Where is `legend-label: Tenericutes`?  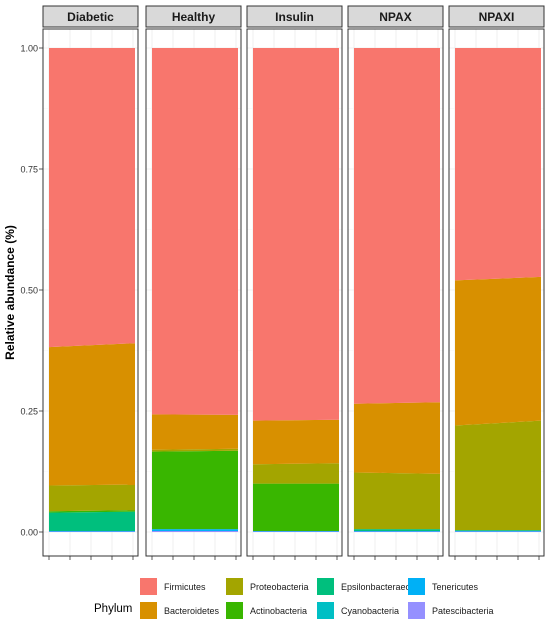 legend-label: Tenericutes is located at coordinates (455, 587).